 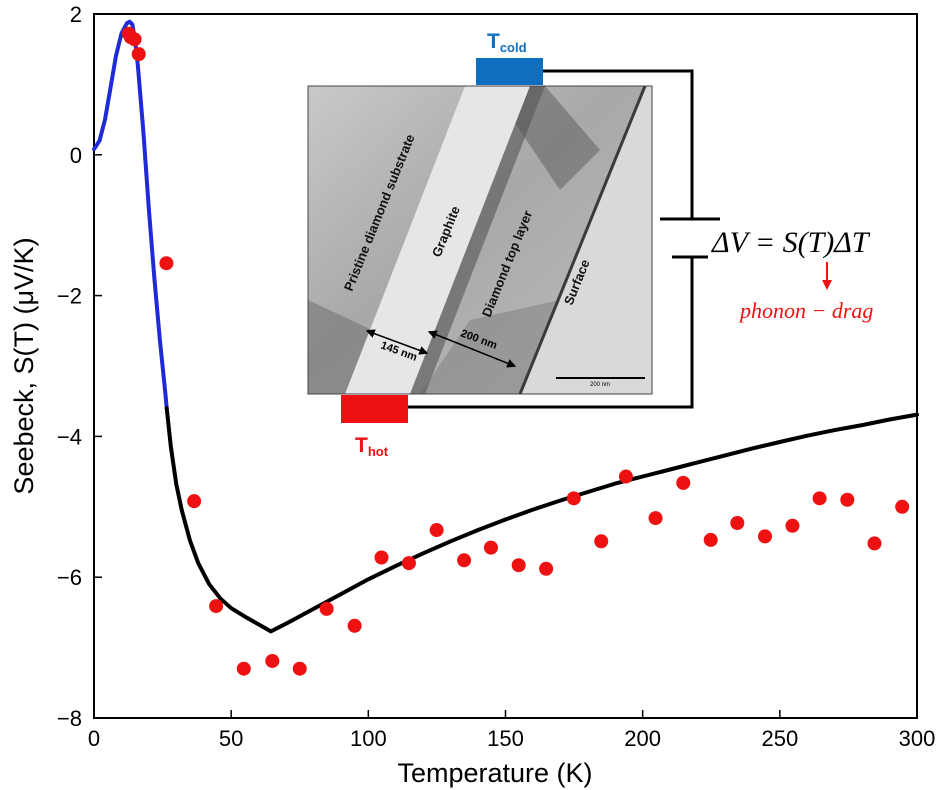 I want to click on x-tick-label: 200, so click(x=642, y=738).